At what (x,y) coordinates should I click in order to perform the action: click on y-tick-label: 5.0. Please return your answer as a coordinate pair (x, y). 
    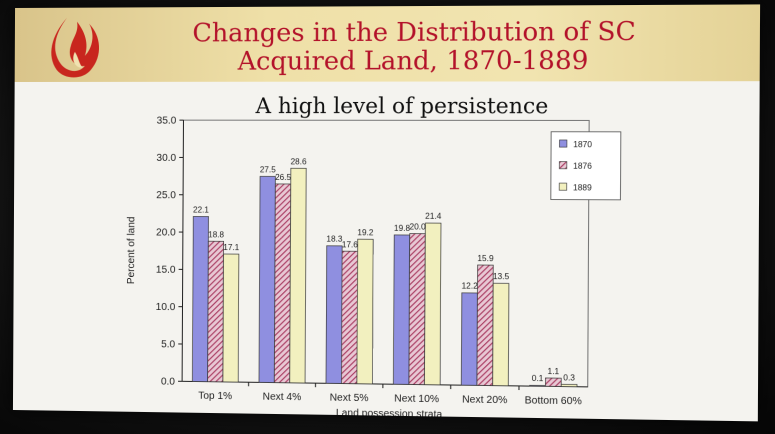
    Looking at the image, I should click on (168, 344).